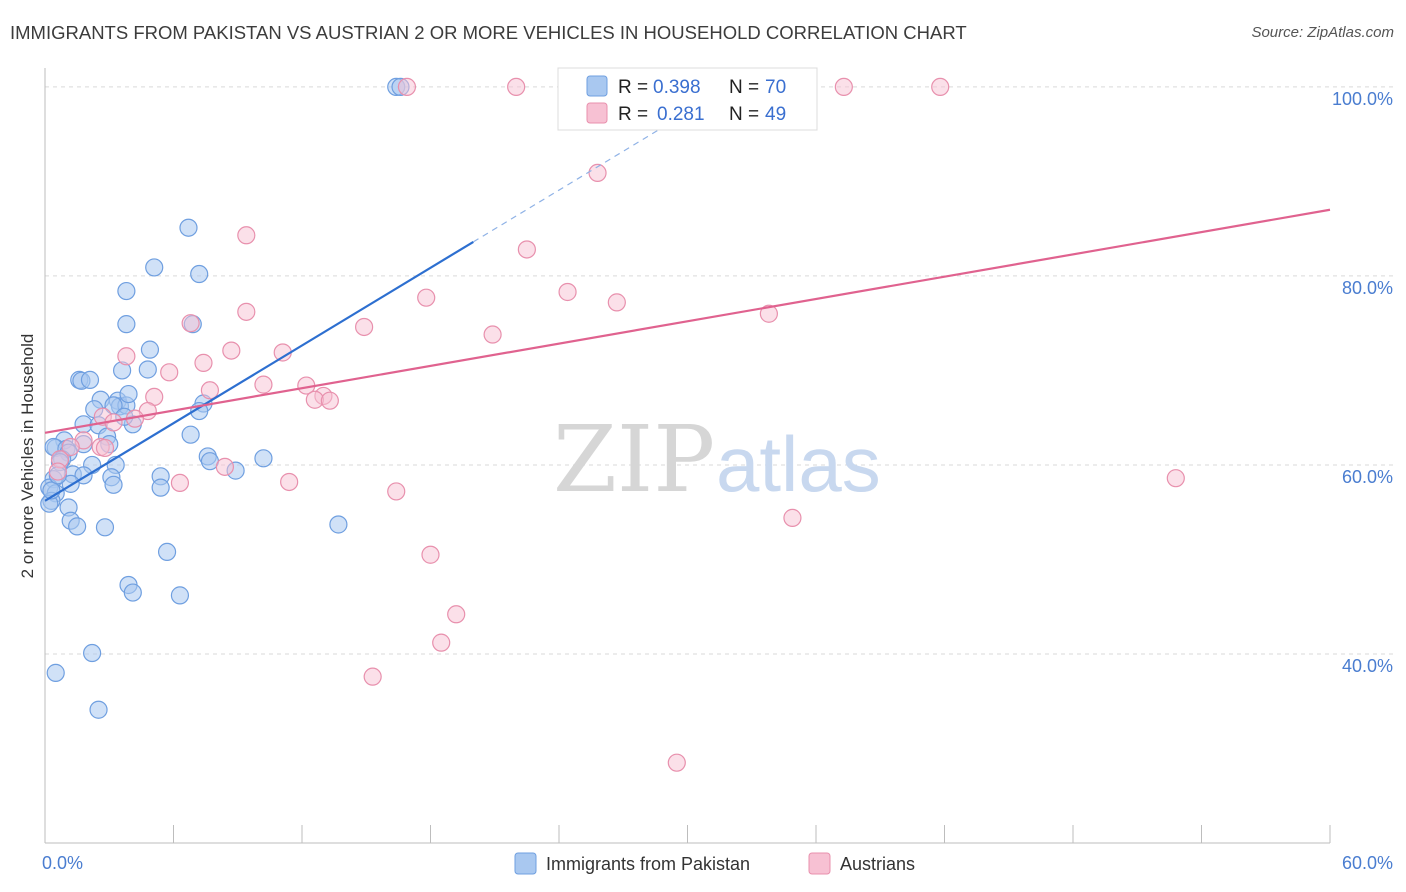  I want to click on legend-bottom-pink-swatch, so click(819, 863).